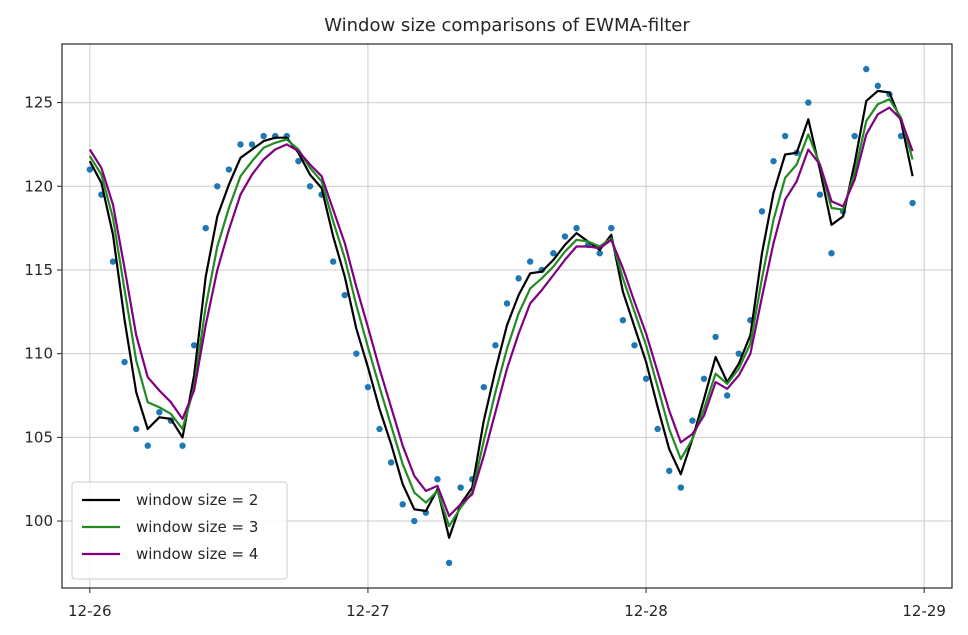 Image resolution: width=968 pixels, height=635 pixels. Describe the element at coordinates (368, 611) in the screenshot. I see `x-tick-label: 12-27` at that location.